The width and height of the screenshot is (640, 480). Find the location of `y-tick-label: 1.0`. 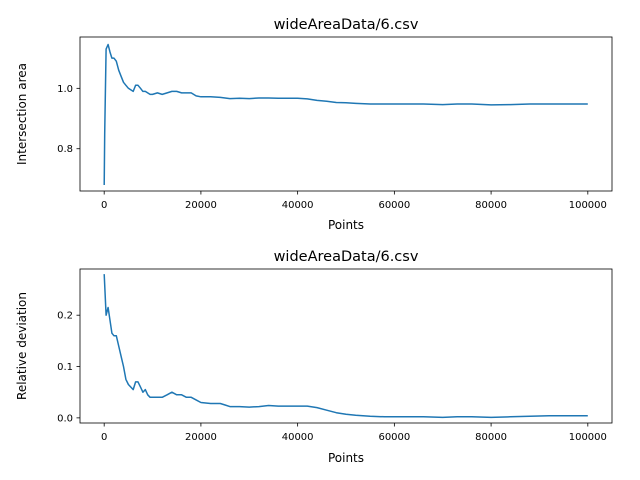

y-tick-label: 1.0 is located at coordinates (65, 89).